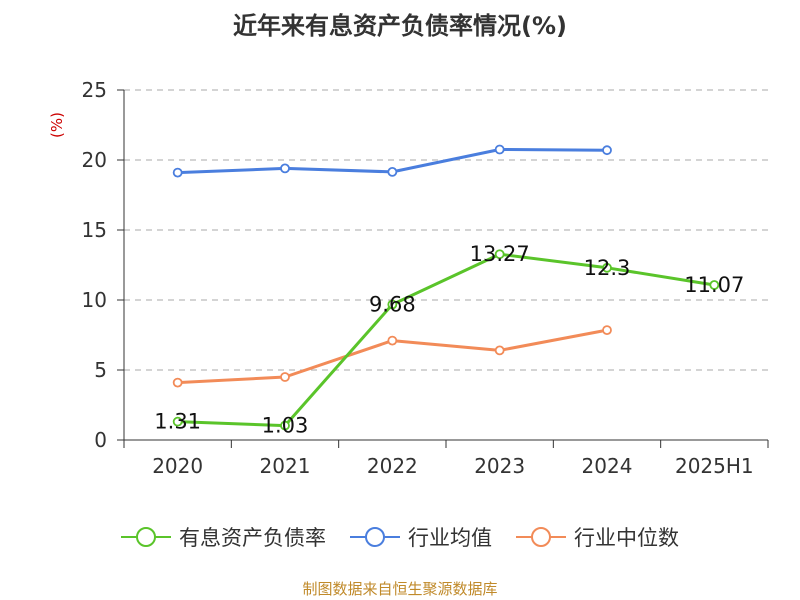  What do you see at coordinates (94, 160) in the screenshot?
I see `y-tick-label: 20` at bounding box center [94, 160].